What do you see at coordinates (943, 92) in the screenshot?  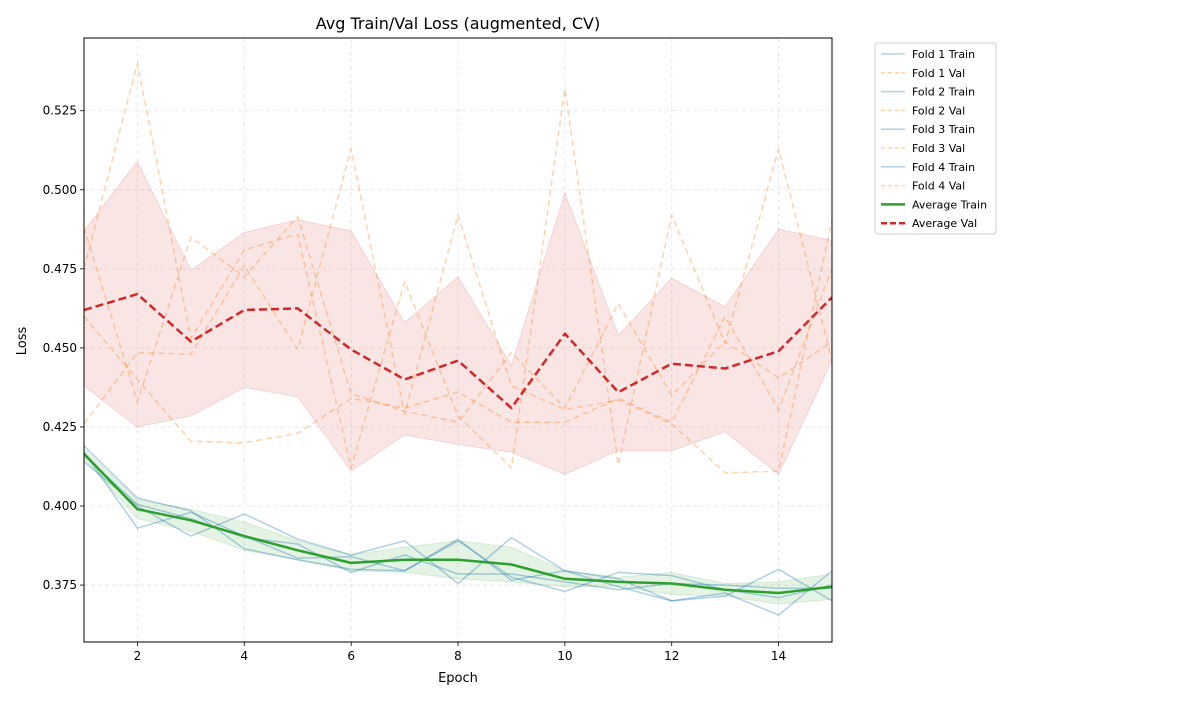 I see `legend-label-fold-2-train: Fold 2 Train` at bounding box center [943, 92].